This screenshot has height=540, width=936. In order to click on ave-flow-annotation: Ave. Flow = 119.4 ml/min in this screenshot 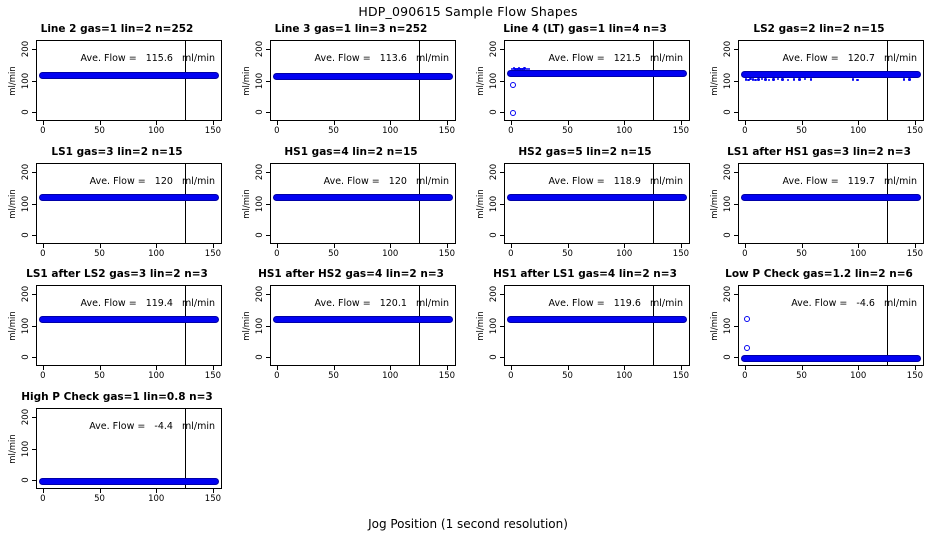, I will do `click(147, 303)`.